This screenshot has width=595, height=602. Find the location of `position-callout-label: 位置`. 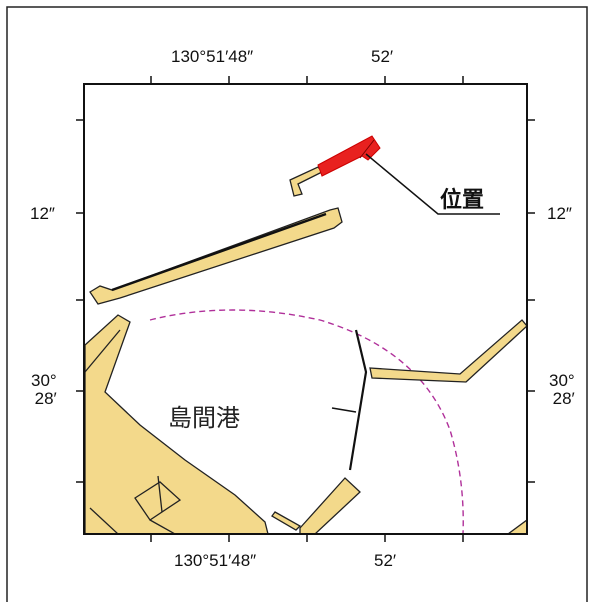

position-callout-label: 位置 is located at coordinates (462, 200).